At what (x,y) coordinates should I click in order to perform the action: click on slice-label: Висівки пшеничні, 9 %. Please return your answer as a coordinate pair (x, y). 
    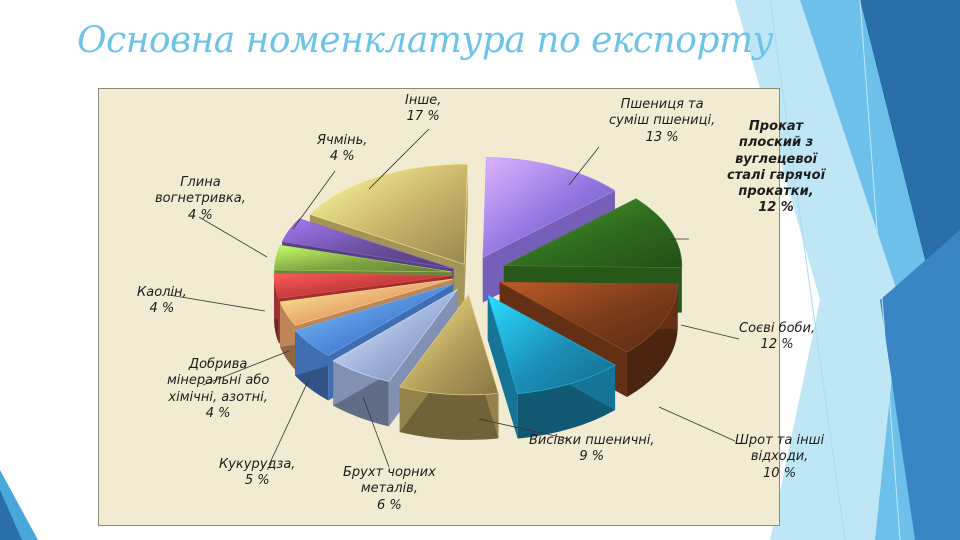
    Looking at the image, I should click on (592, 449).